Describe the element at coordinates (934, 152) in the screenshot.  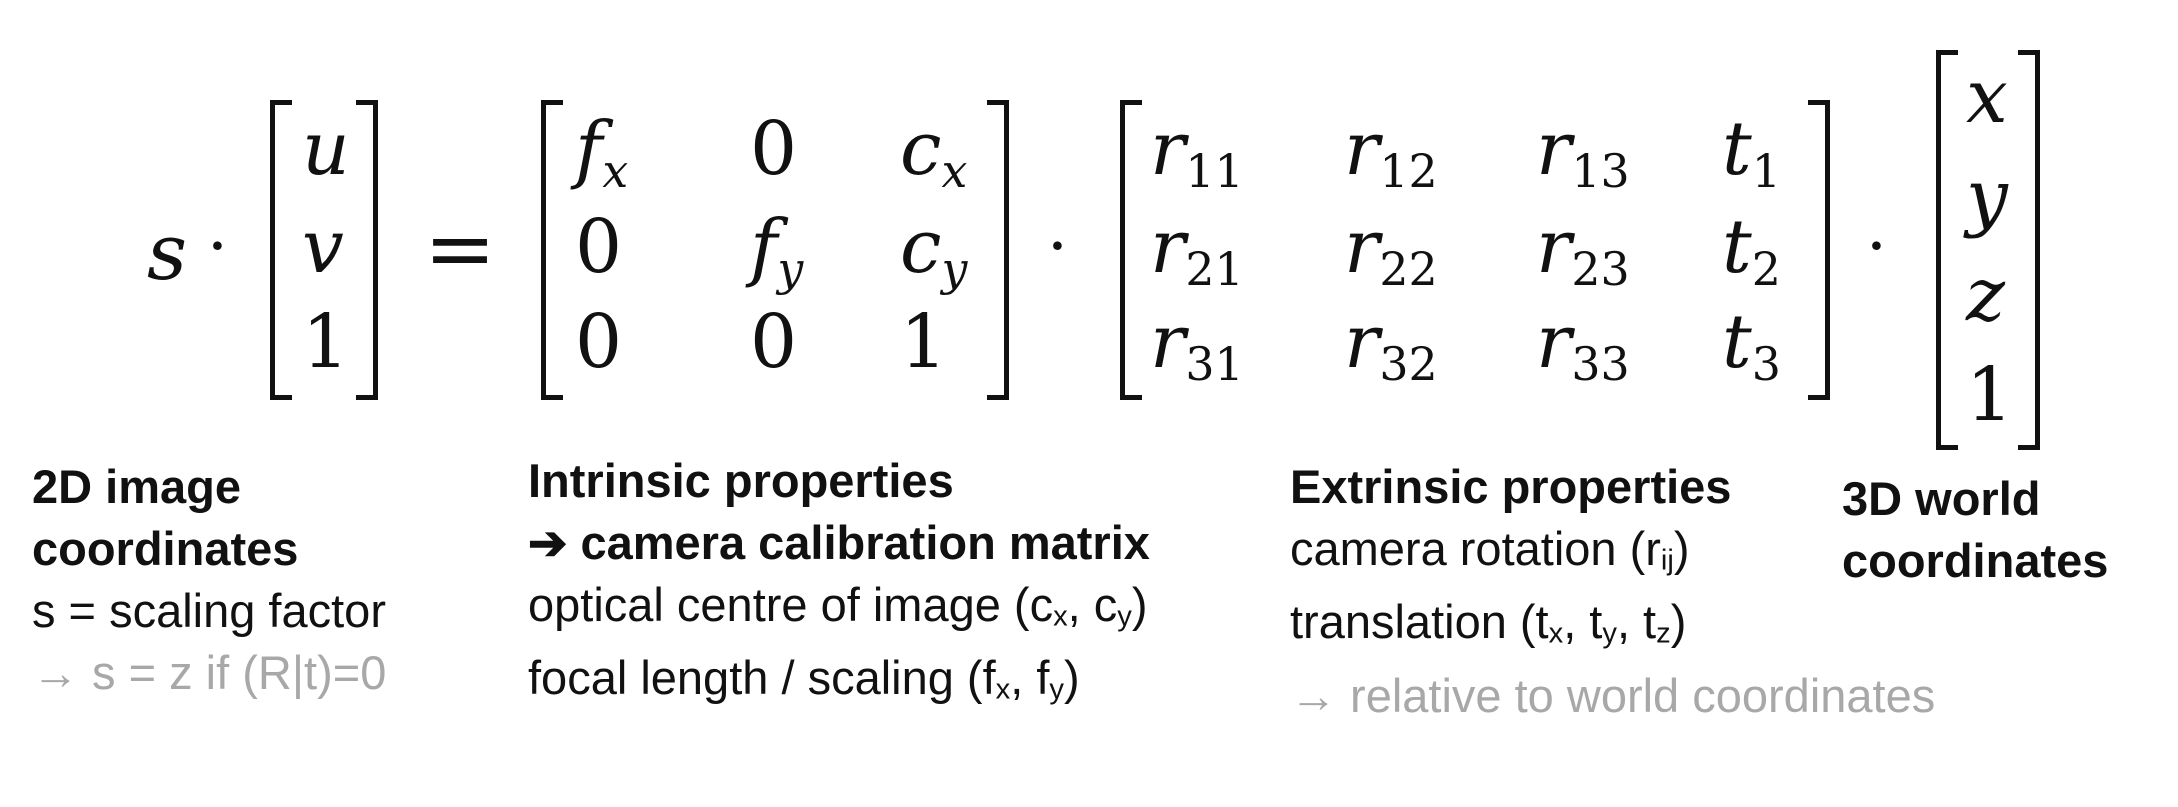
I see `intrinsic-cell-1-3: cx` at that location.